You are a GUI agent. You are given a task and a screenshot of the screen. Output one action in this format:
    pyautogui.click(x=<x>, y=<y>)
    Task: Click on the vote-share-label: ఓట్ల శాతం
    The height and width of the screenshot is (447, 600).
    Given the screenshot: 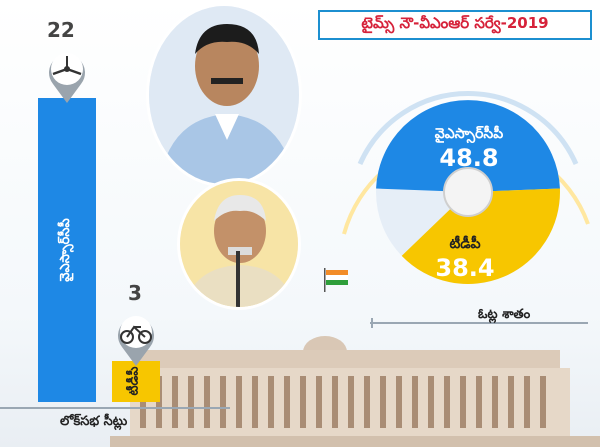 What is the action you would take?
    pyautogui.click(x=504, y=314)
    